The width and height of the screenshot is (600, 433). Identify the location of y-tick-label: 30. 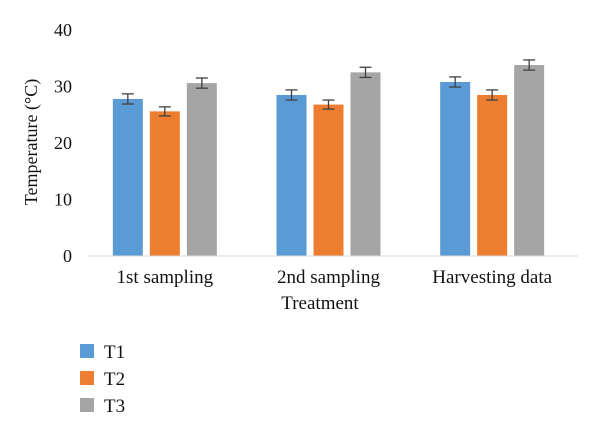
(63, 87).